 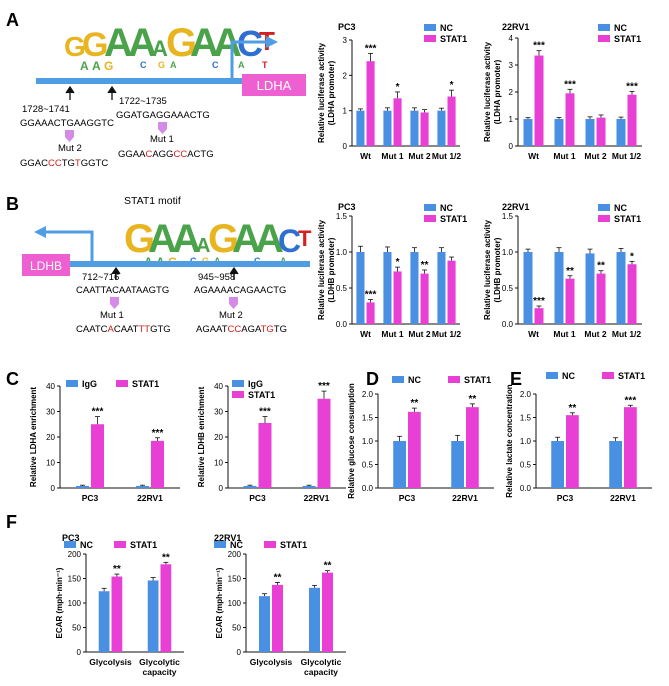 What do you see at coordinates (123, 329) in the screenshot?
I see `mut1-seq-b: CAATCACAATTTGTG` at bounding box center [123, 329].